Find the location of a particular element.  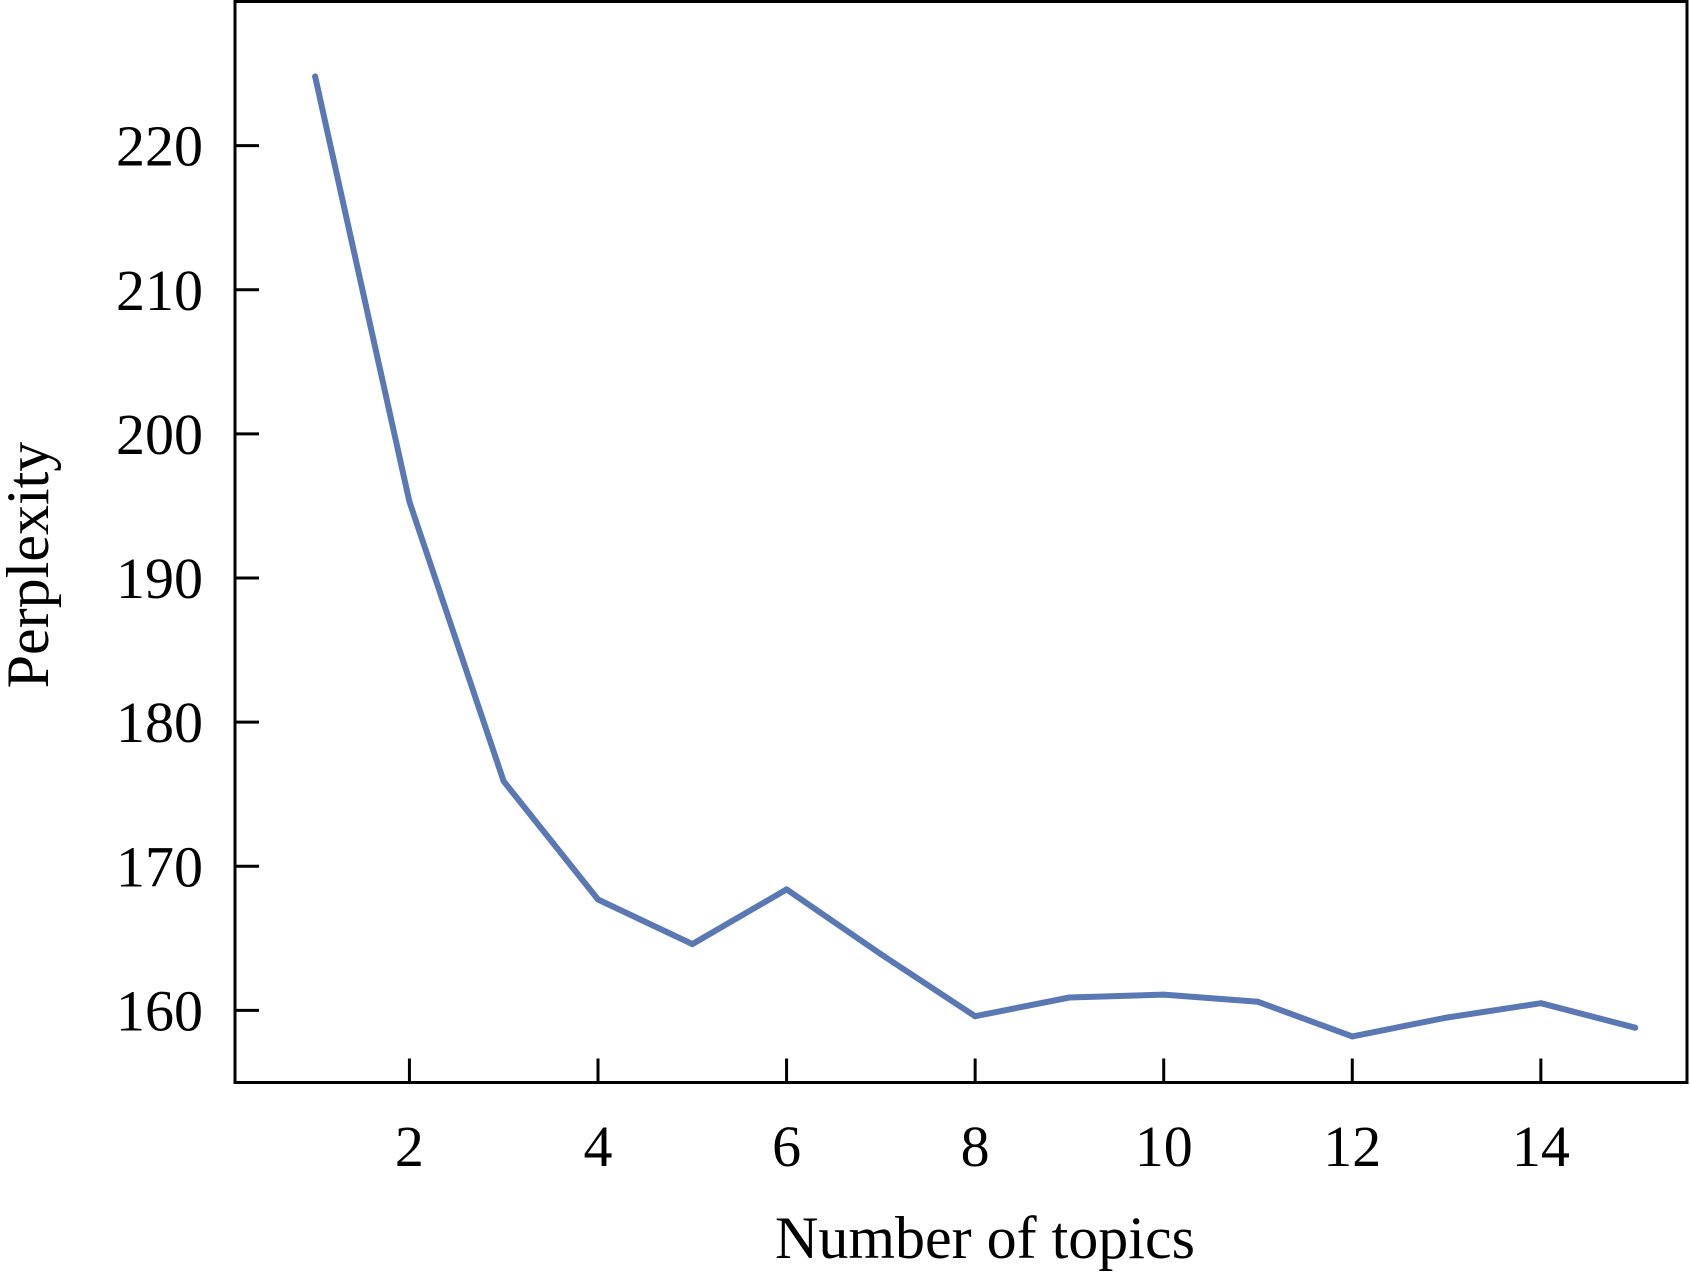

x-axis-title: Number of topics is located at coordinates (985, 1238).